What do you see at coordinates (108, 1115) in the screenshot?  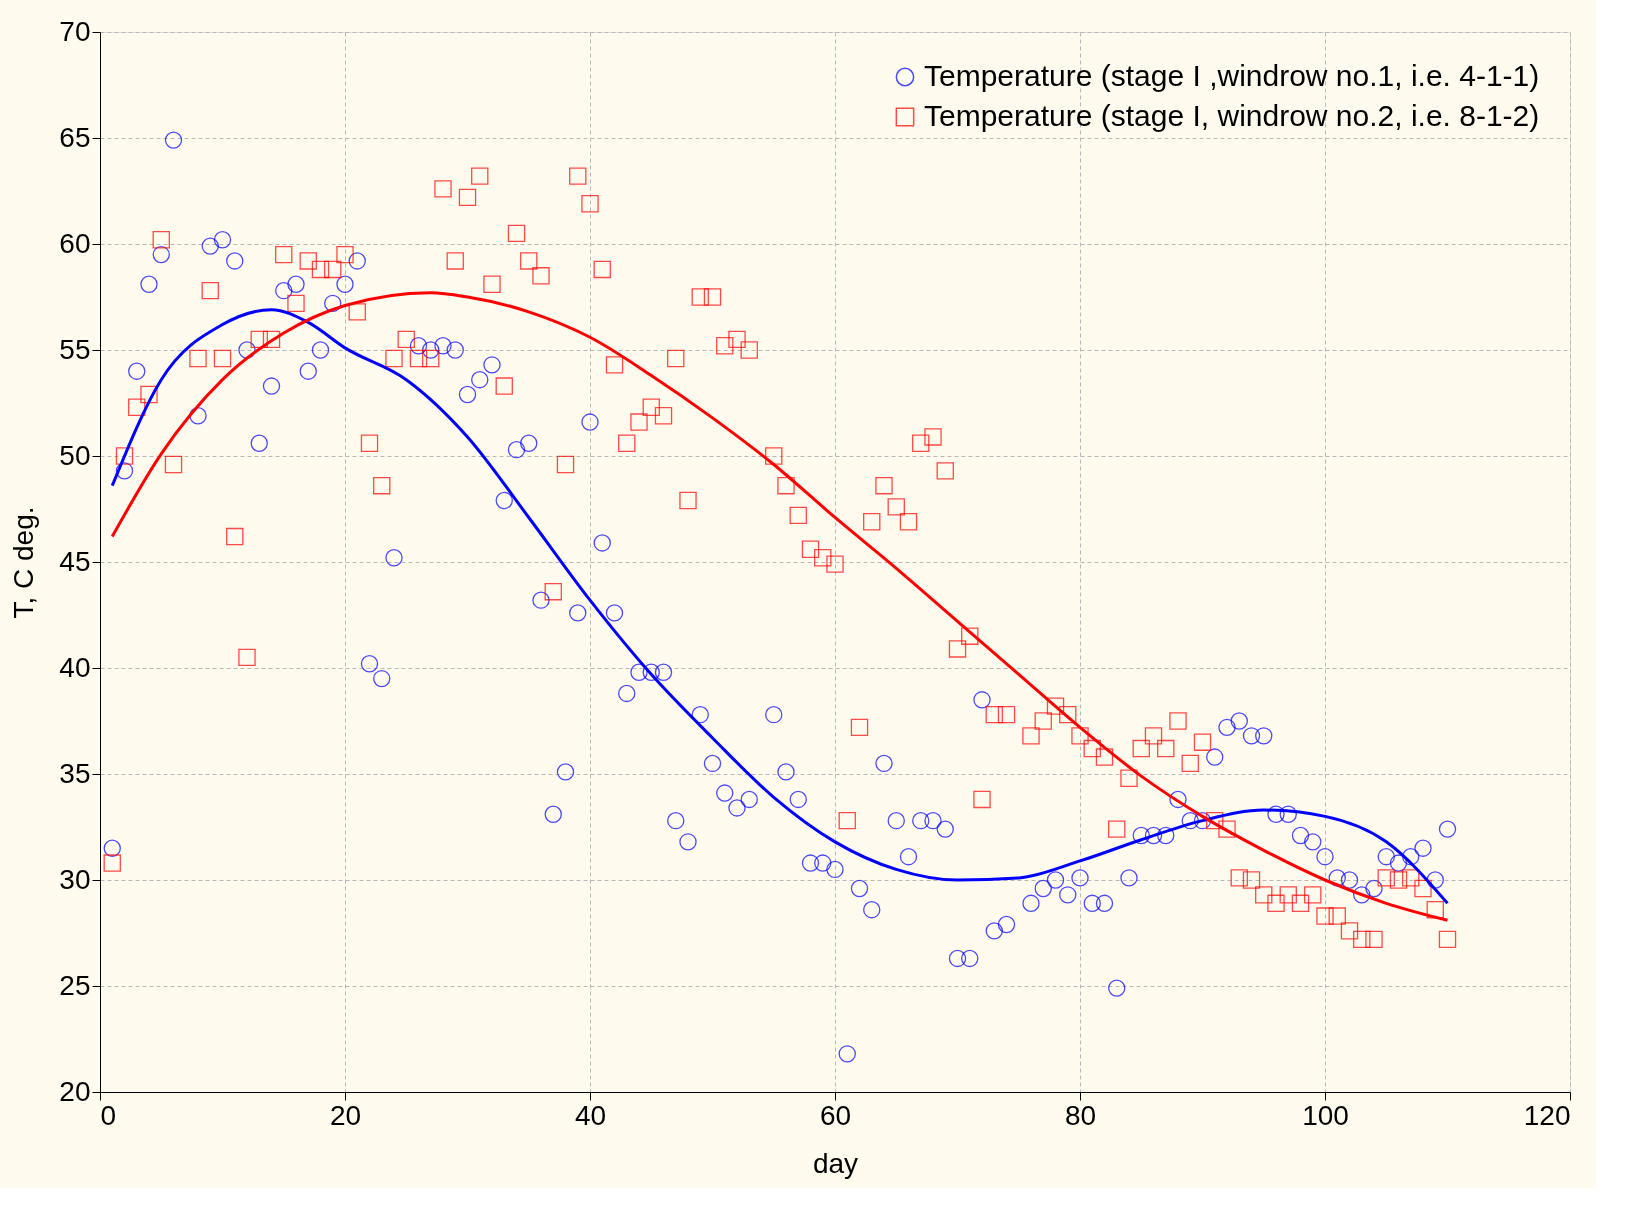 I see `x-tick-label: 0` at bounding box center [108, 1115].